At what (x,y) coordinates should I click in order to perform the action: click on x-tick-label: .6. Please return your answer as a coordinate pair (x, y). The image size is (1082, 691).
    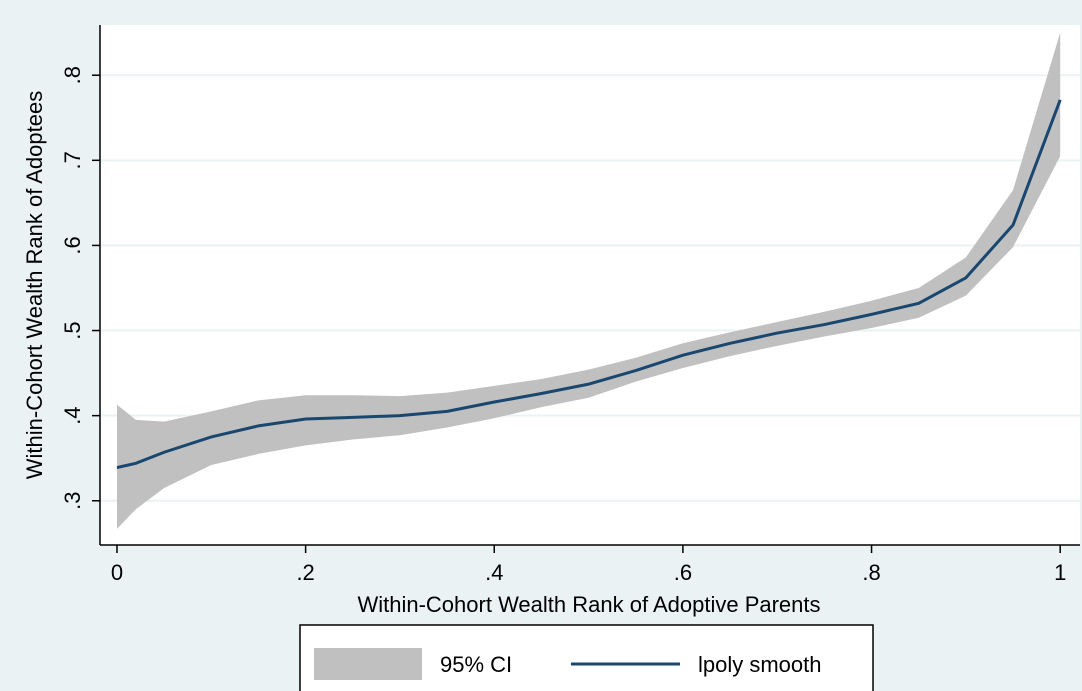
    Looking at the image, I should click on (683, 572).